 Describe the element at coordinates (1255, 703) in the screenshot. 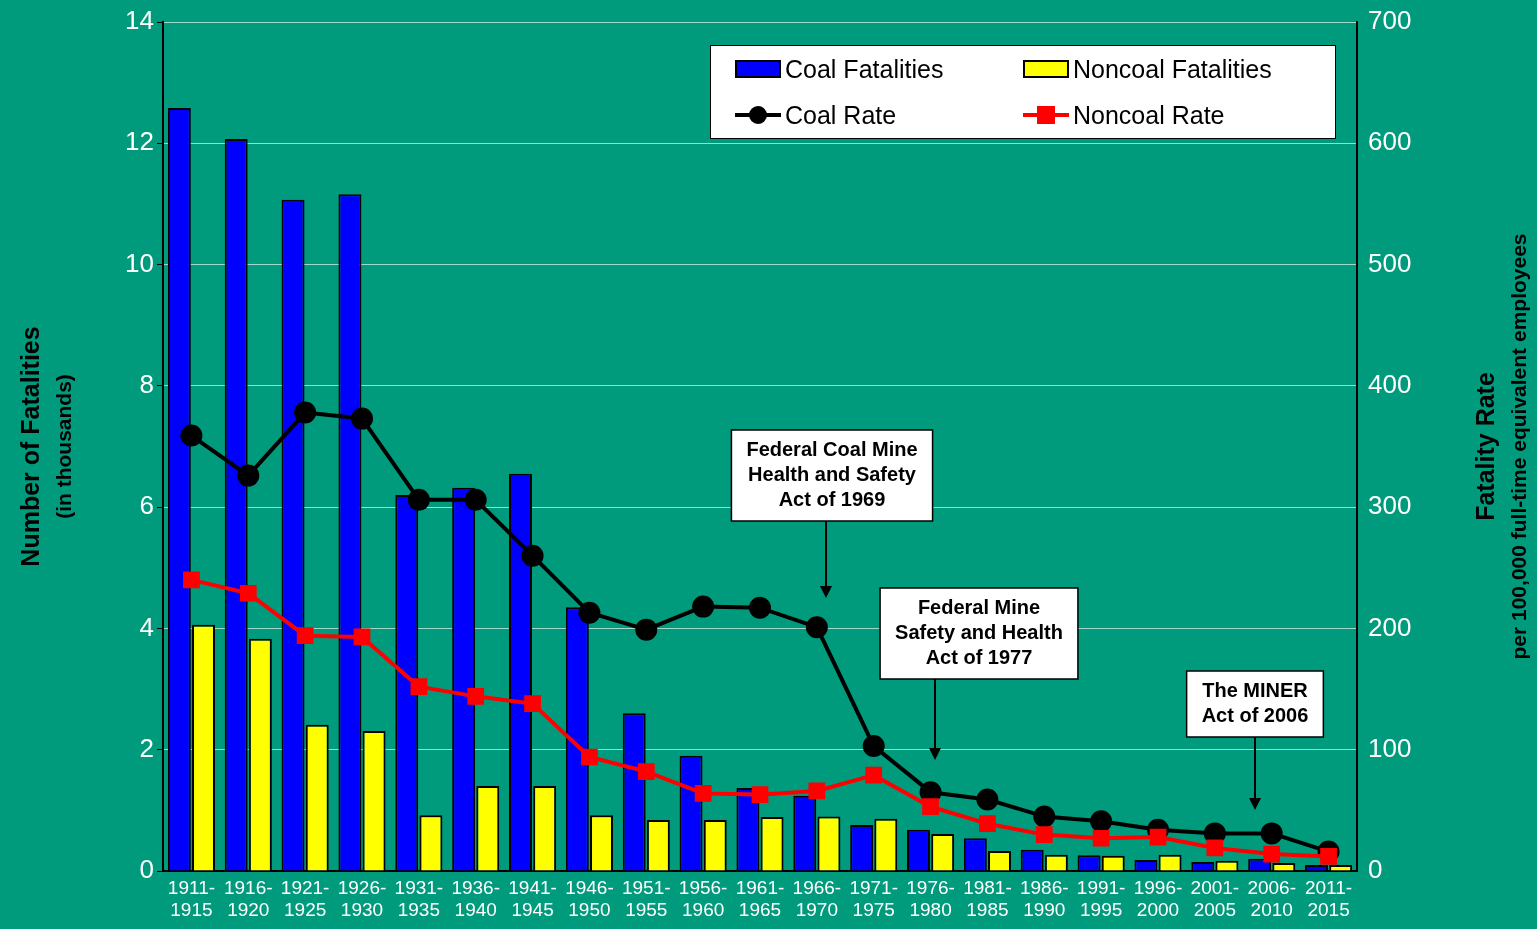

I see `annotation: The MINER Act of 2006` at that location.